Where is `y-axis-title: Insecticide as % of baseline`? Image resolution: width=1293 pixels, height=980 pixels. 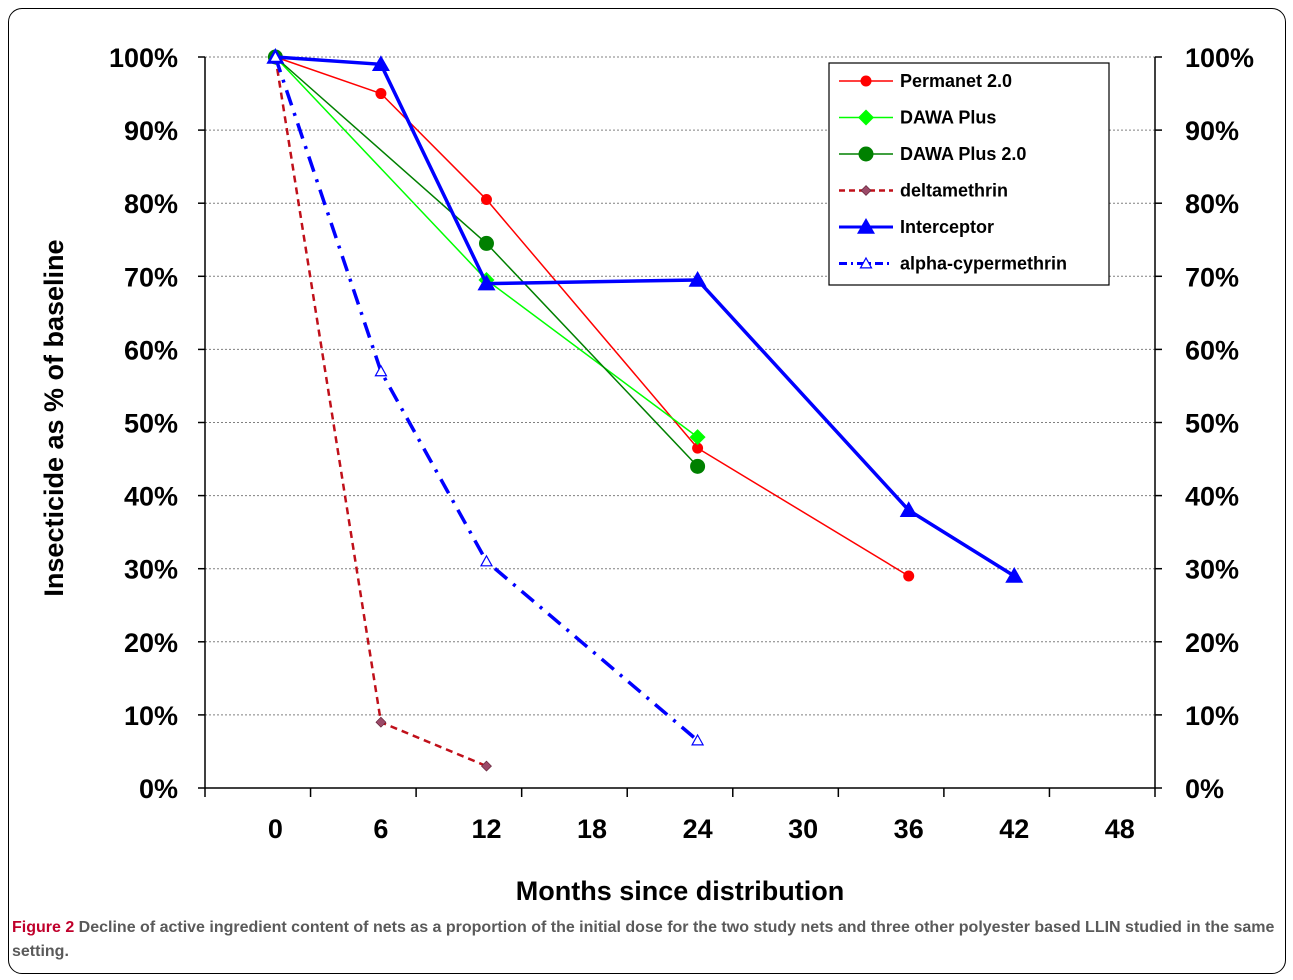
y-axis-title: Insecticide as % of baseline is located at coordinates (54, 417).